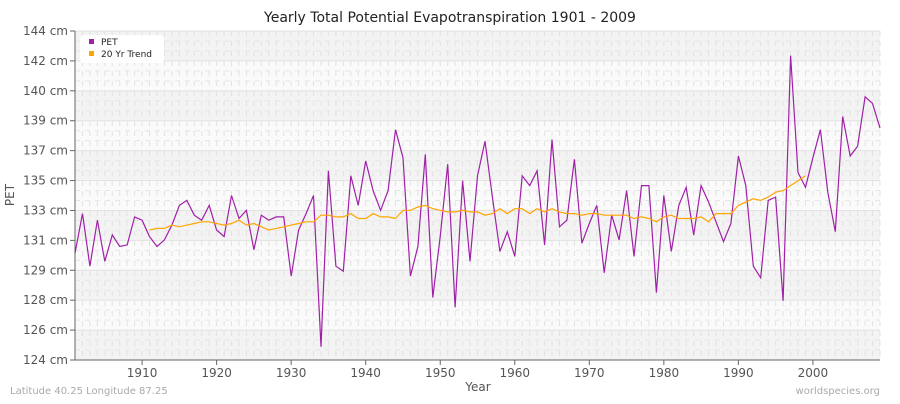 The width and height of the screenshot is (900, 404). Describe the element at coordinates (514, 373) in the screenshot. I see `x-tick-label: 1960` at that location.